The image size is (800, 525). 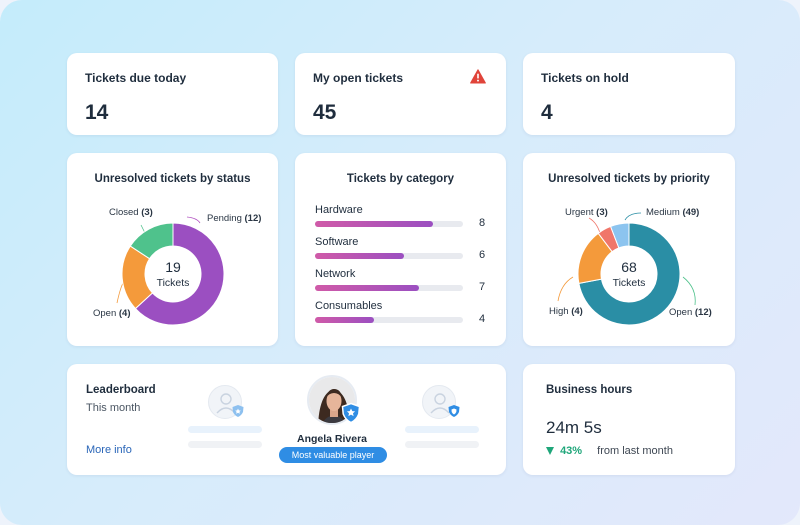 I want to click on status-center-value: 19, so click(x=173, y=267).